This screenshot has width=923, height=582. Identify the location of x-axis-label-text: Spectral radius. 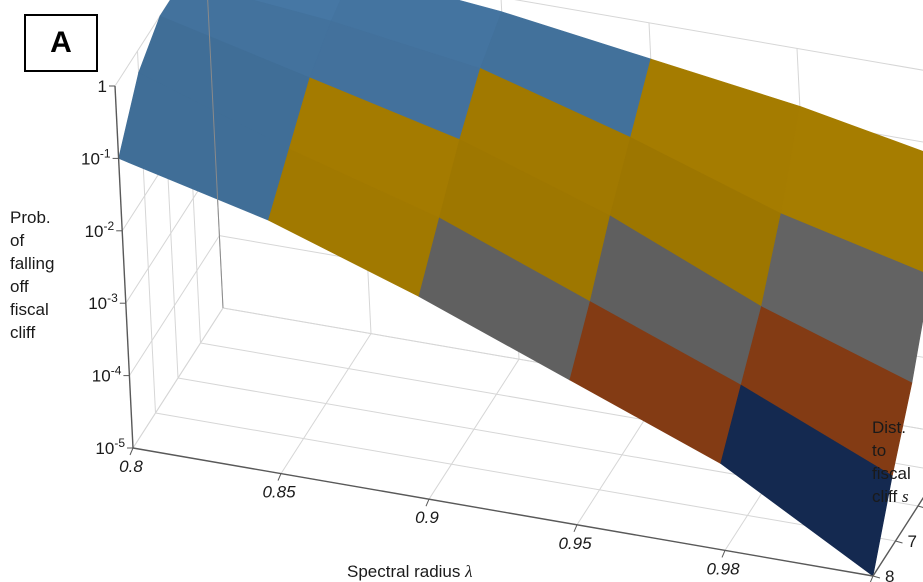
(403, 571).